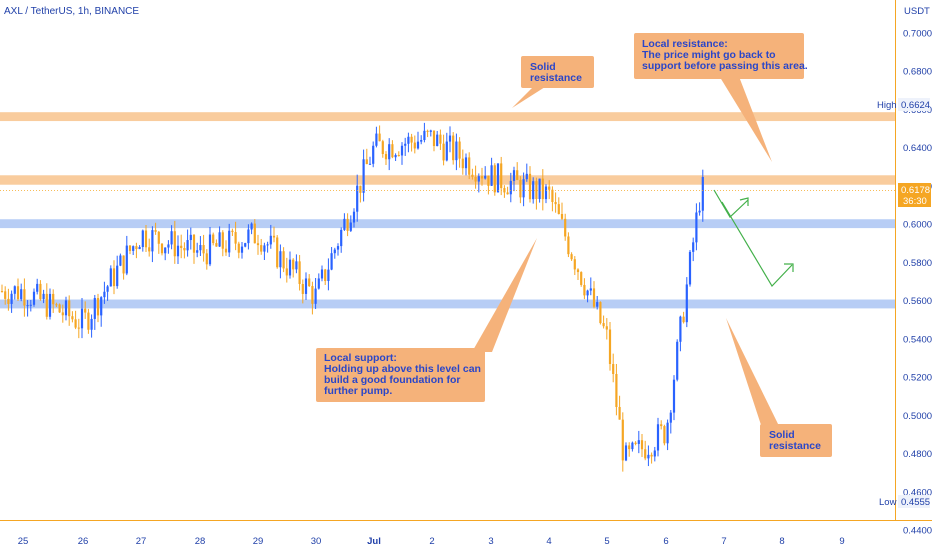 The height and width of the screenshot is (550, 932). I want to click on callout-local-support-line3: build a good foundation for, so click(392, 380).